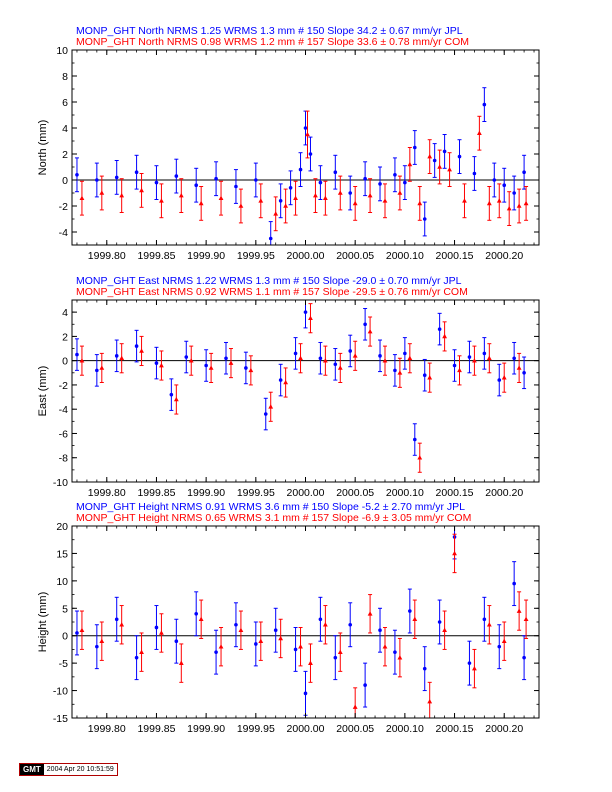  Describe the element at coordinates (156, 493) in the screenshot. I see `x-tick-label: 1999.85` at that location.